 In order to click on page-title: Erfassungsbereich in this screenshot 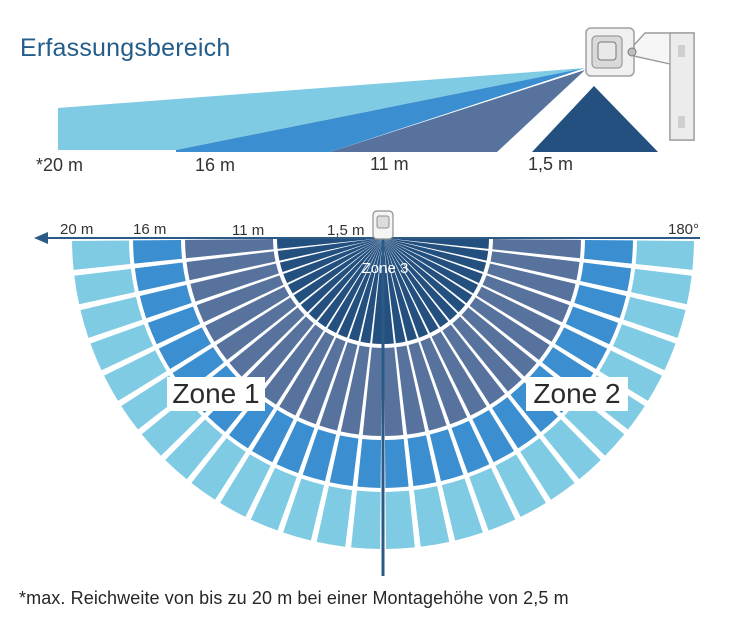, I will do `click(125, 48)`.